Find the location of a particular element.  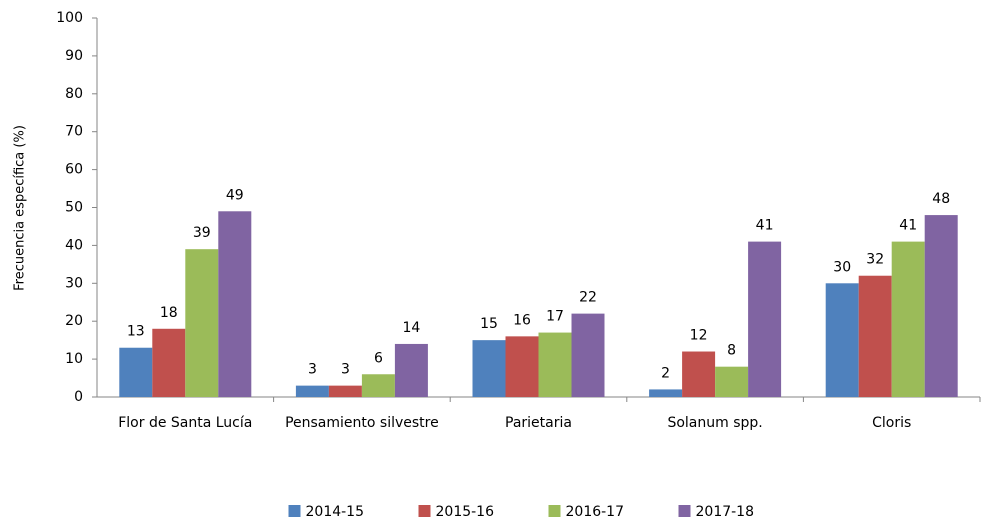

x-tick-label: Parietaria is located at coordinates (538, 423).